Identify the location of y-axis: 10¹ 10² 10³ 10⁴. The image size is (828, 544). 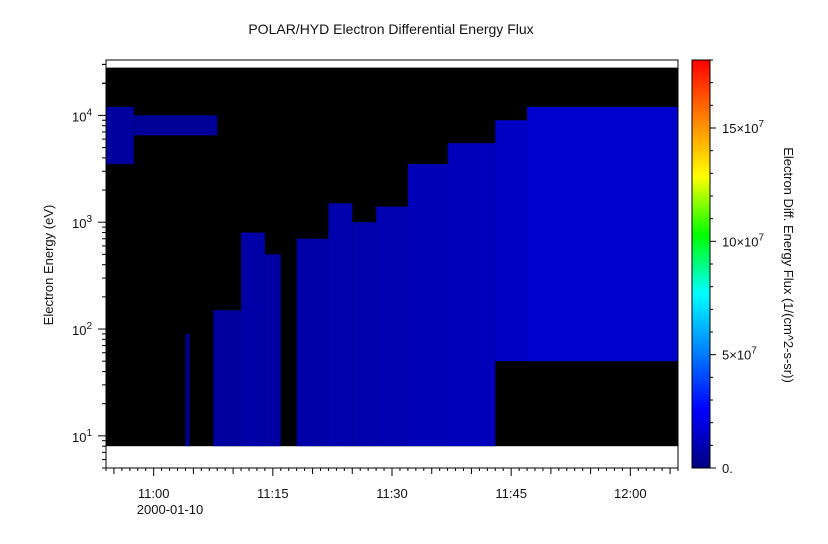
(89, 266).